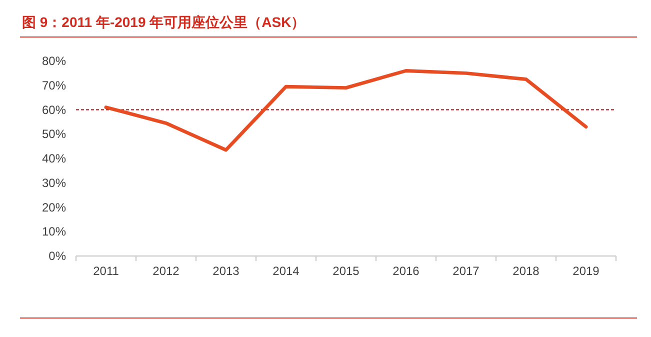 Image resolution: width=651 pixels, height=337 pixels. What do you see at coordinates (166, 271) in the screenshot?
I see `x-tick-label: 2012` at bounding box center [166, 271].